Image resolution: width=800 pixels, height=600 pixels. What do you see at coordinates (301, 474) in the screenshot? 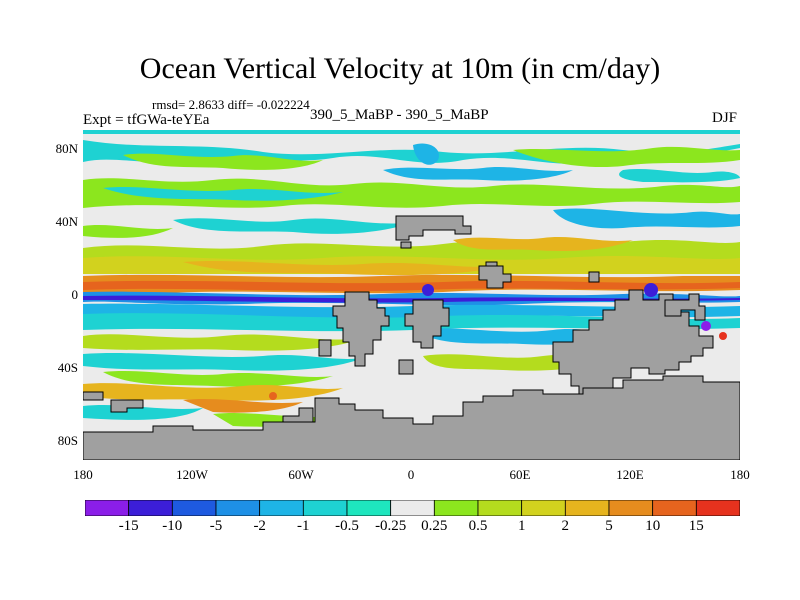
I see `x-tick-label: 60W` at bounding box center [301, 474].